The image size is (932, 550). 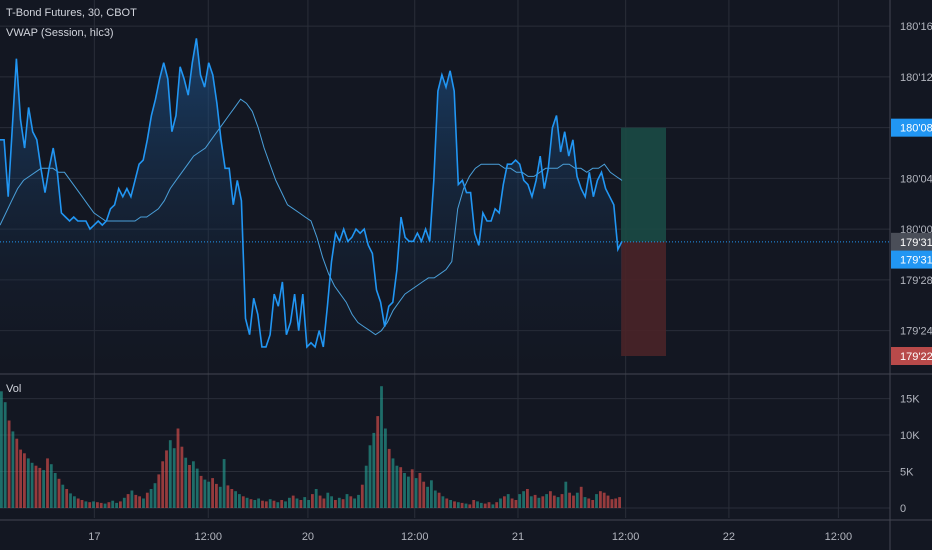 I want to click on time-axis-ticks: 17 12:00 20 12:00 21 12:00 22 12:00, so click(x=470, y=537).